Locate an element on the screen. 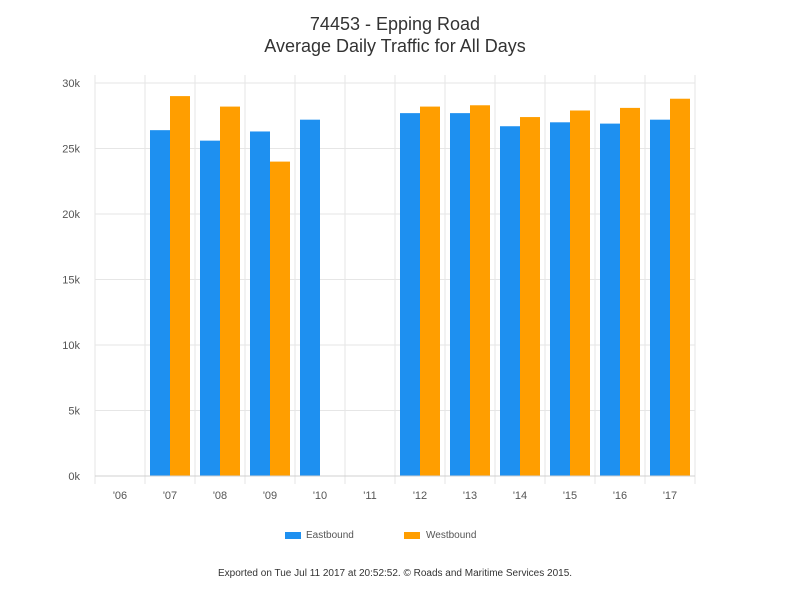 Image resolution: width=790 pixels, height=591 pixels. x-tick-label: '10 is located at coordinates (320, 496).